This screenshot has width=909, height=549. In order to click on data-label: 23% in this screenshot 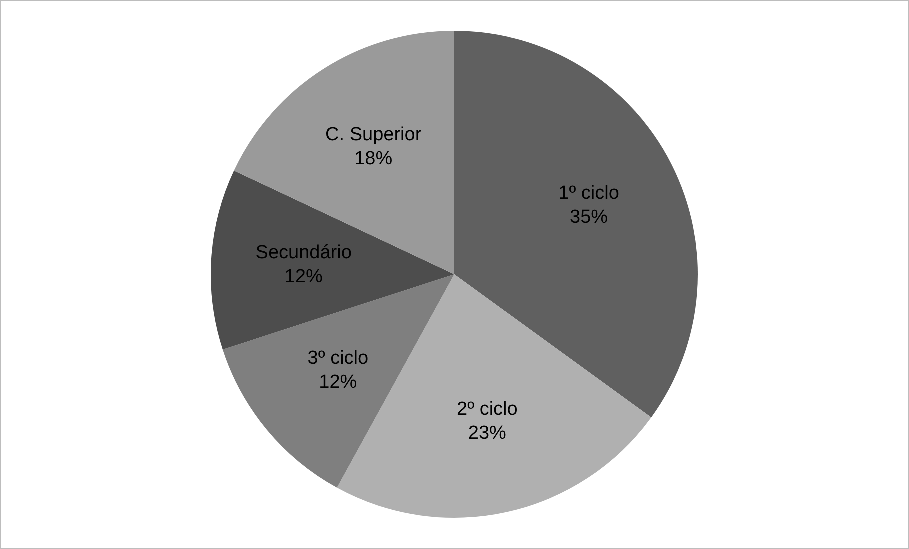, I will do `click(487, 433)`.